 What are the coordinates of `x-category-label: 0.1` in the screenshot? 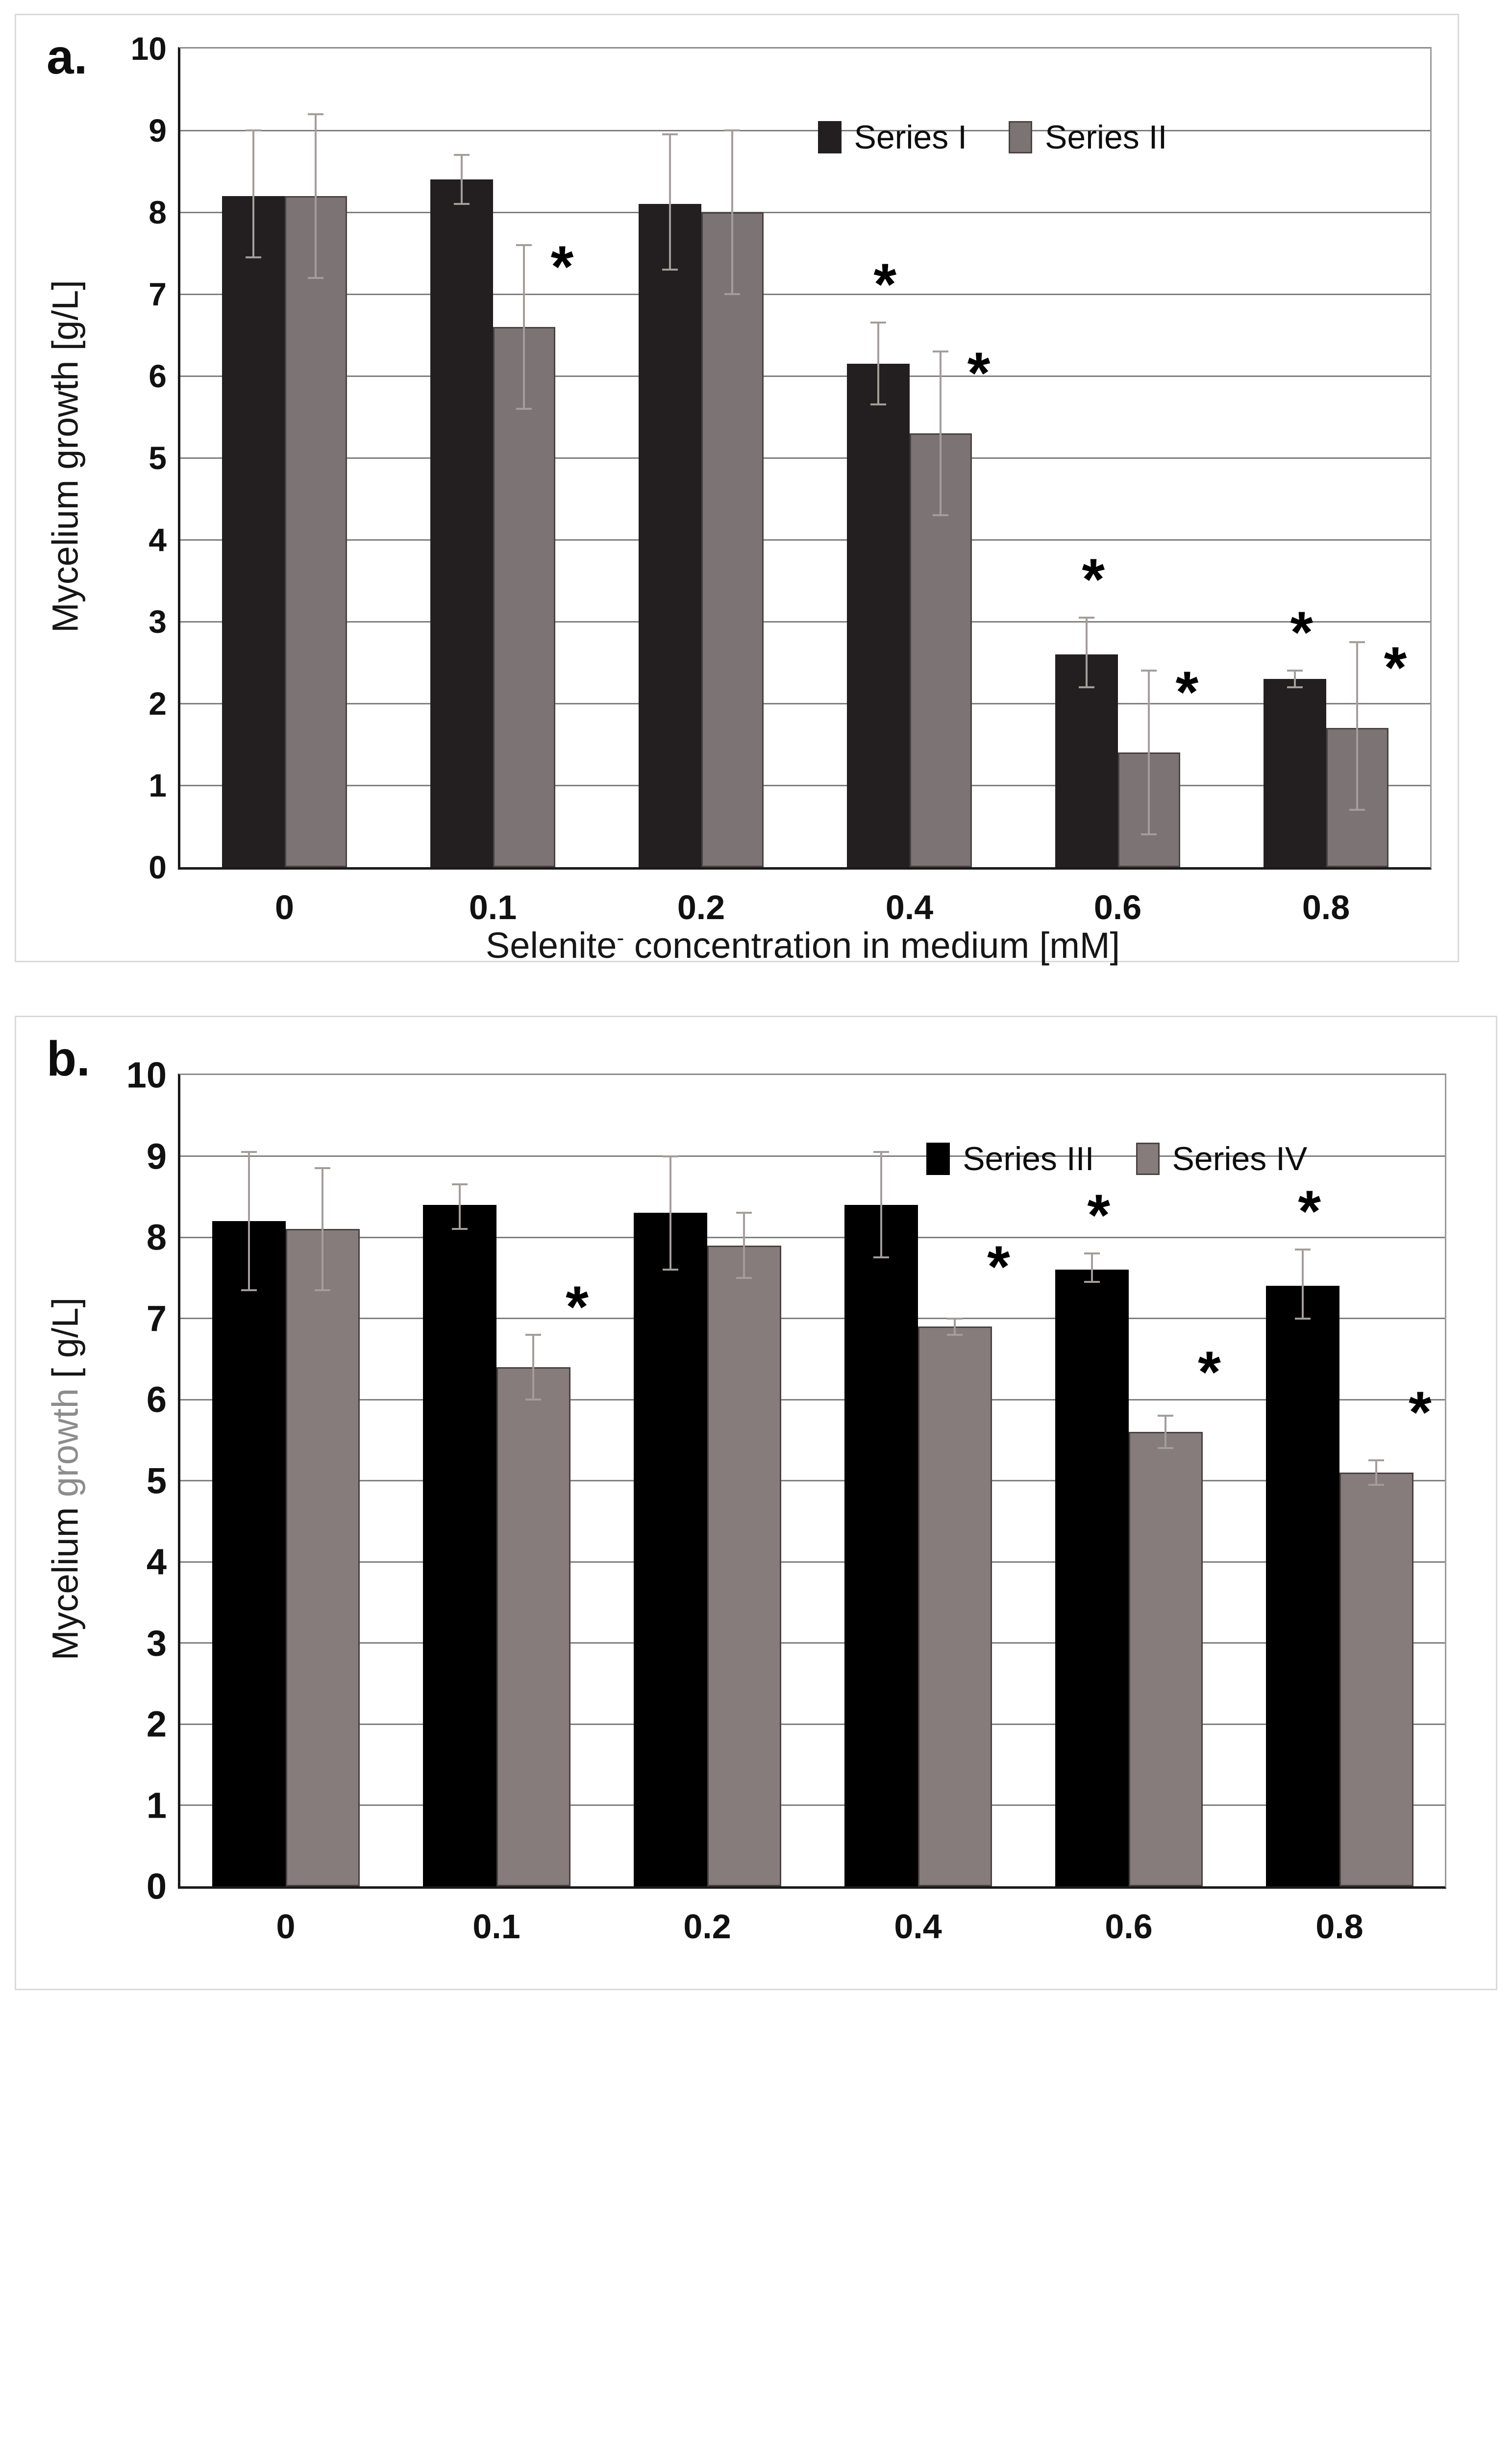 It's located at (493, 907).